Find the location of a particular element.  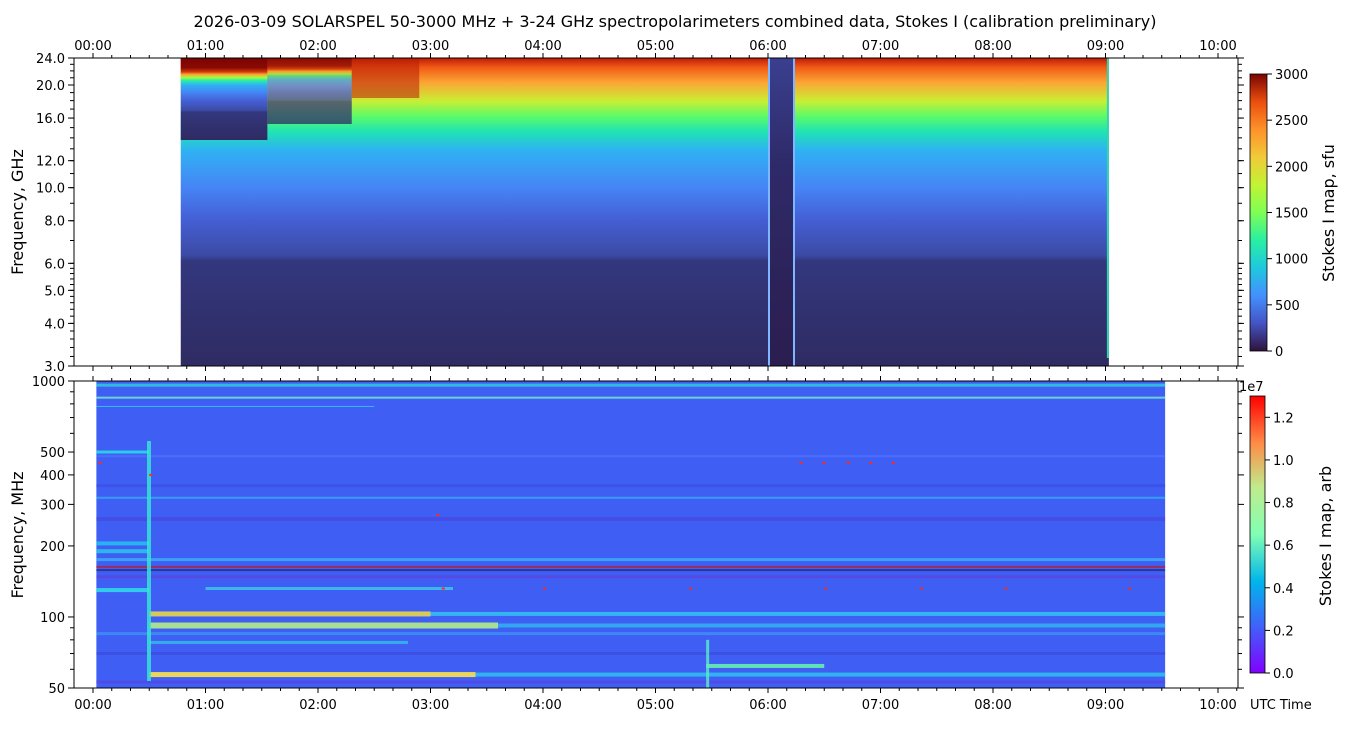

colorbar-tick-label: 2500 is located at coordinates (1291, 121).